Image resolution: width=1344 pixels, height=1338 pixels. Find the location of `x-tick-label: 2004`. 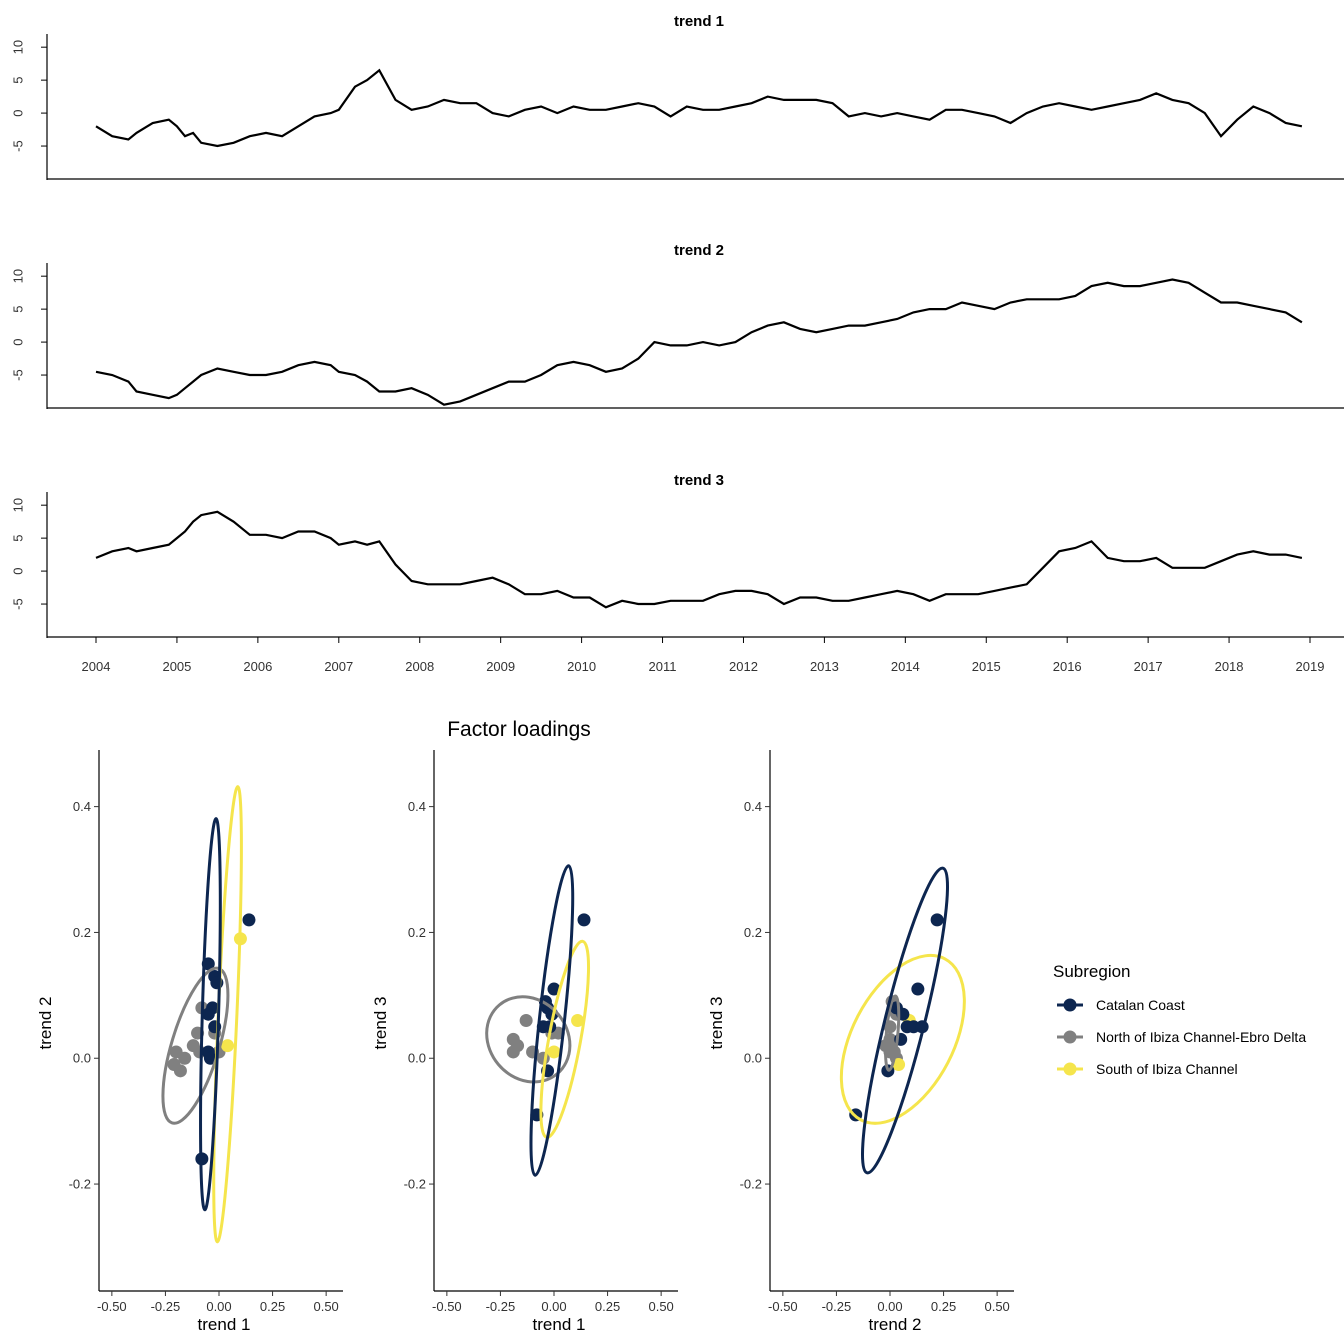

x-tick-label: 2004 is located at coordinates (96, 666).